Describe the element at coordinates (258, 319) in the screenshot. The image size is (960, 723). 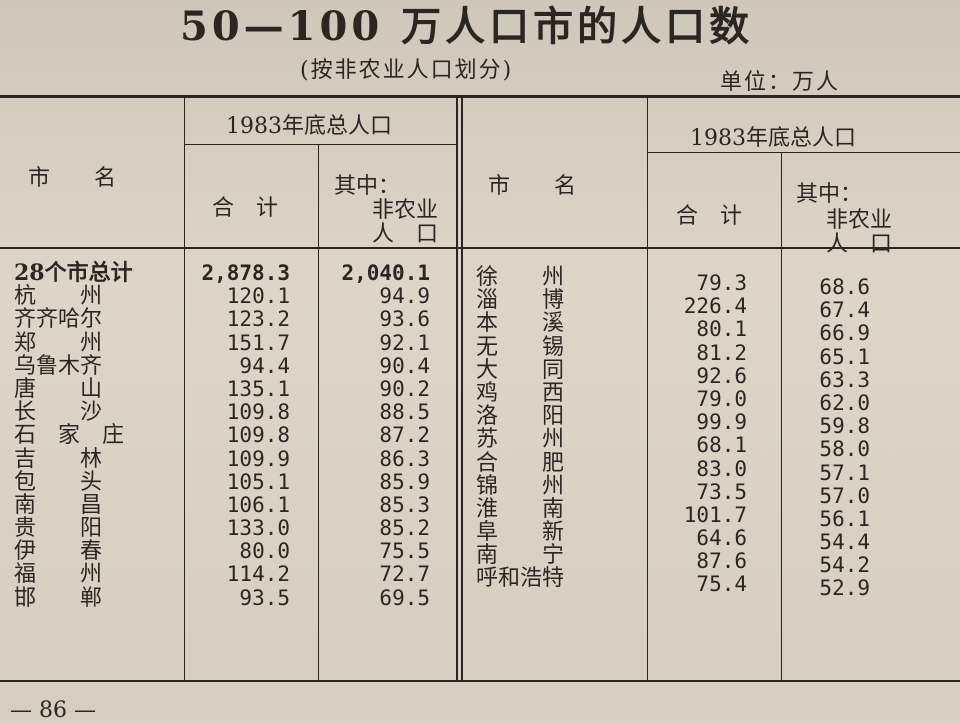
I see `total-population-cell: 123.2` at that location.